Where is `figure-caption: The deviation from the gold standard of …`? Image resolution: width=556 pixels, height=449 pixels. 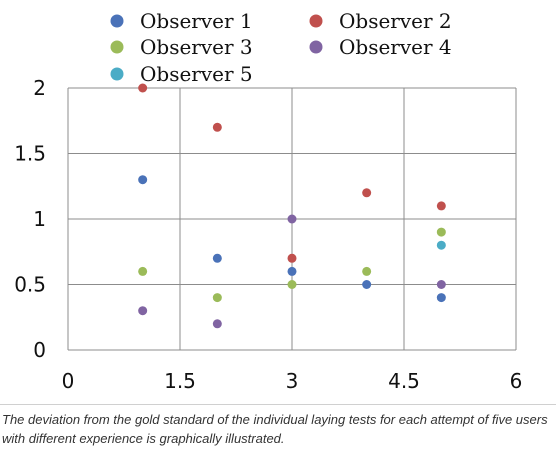
figure-caption: The deviation from the gold standard of … is located at coordinates (278, 426).